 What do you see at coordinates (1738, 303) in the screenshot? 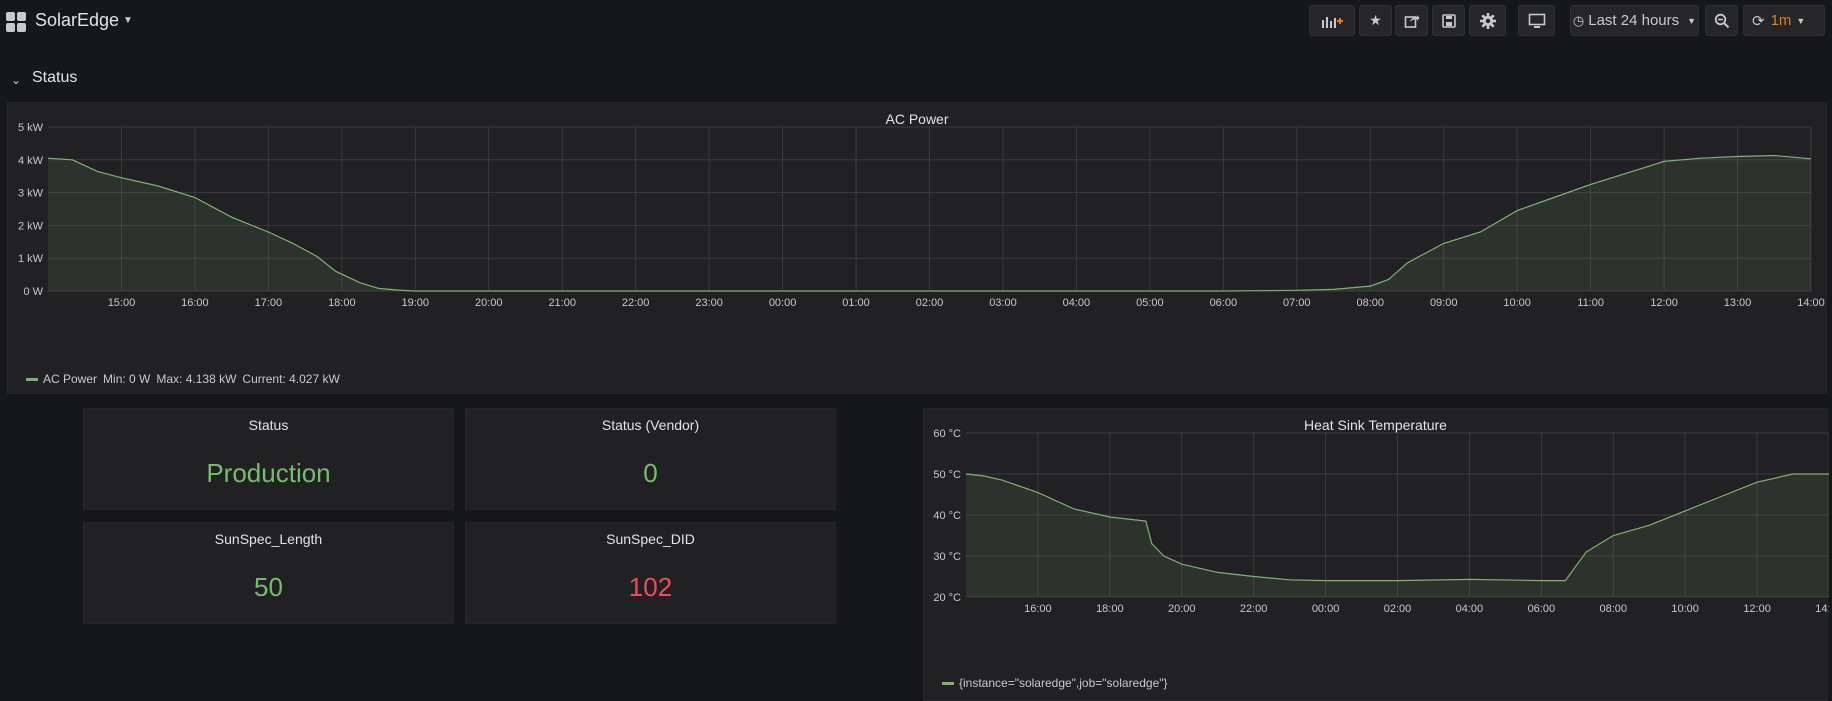
I see `x-tick-label: 13:00` at bounding box center [1738, 303].